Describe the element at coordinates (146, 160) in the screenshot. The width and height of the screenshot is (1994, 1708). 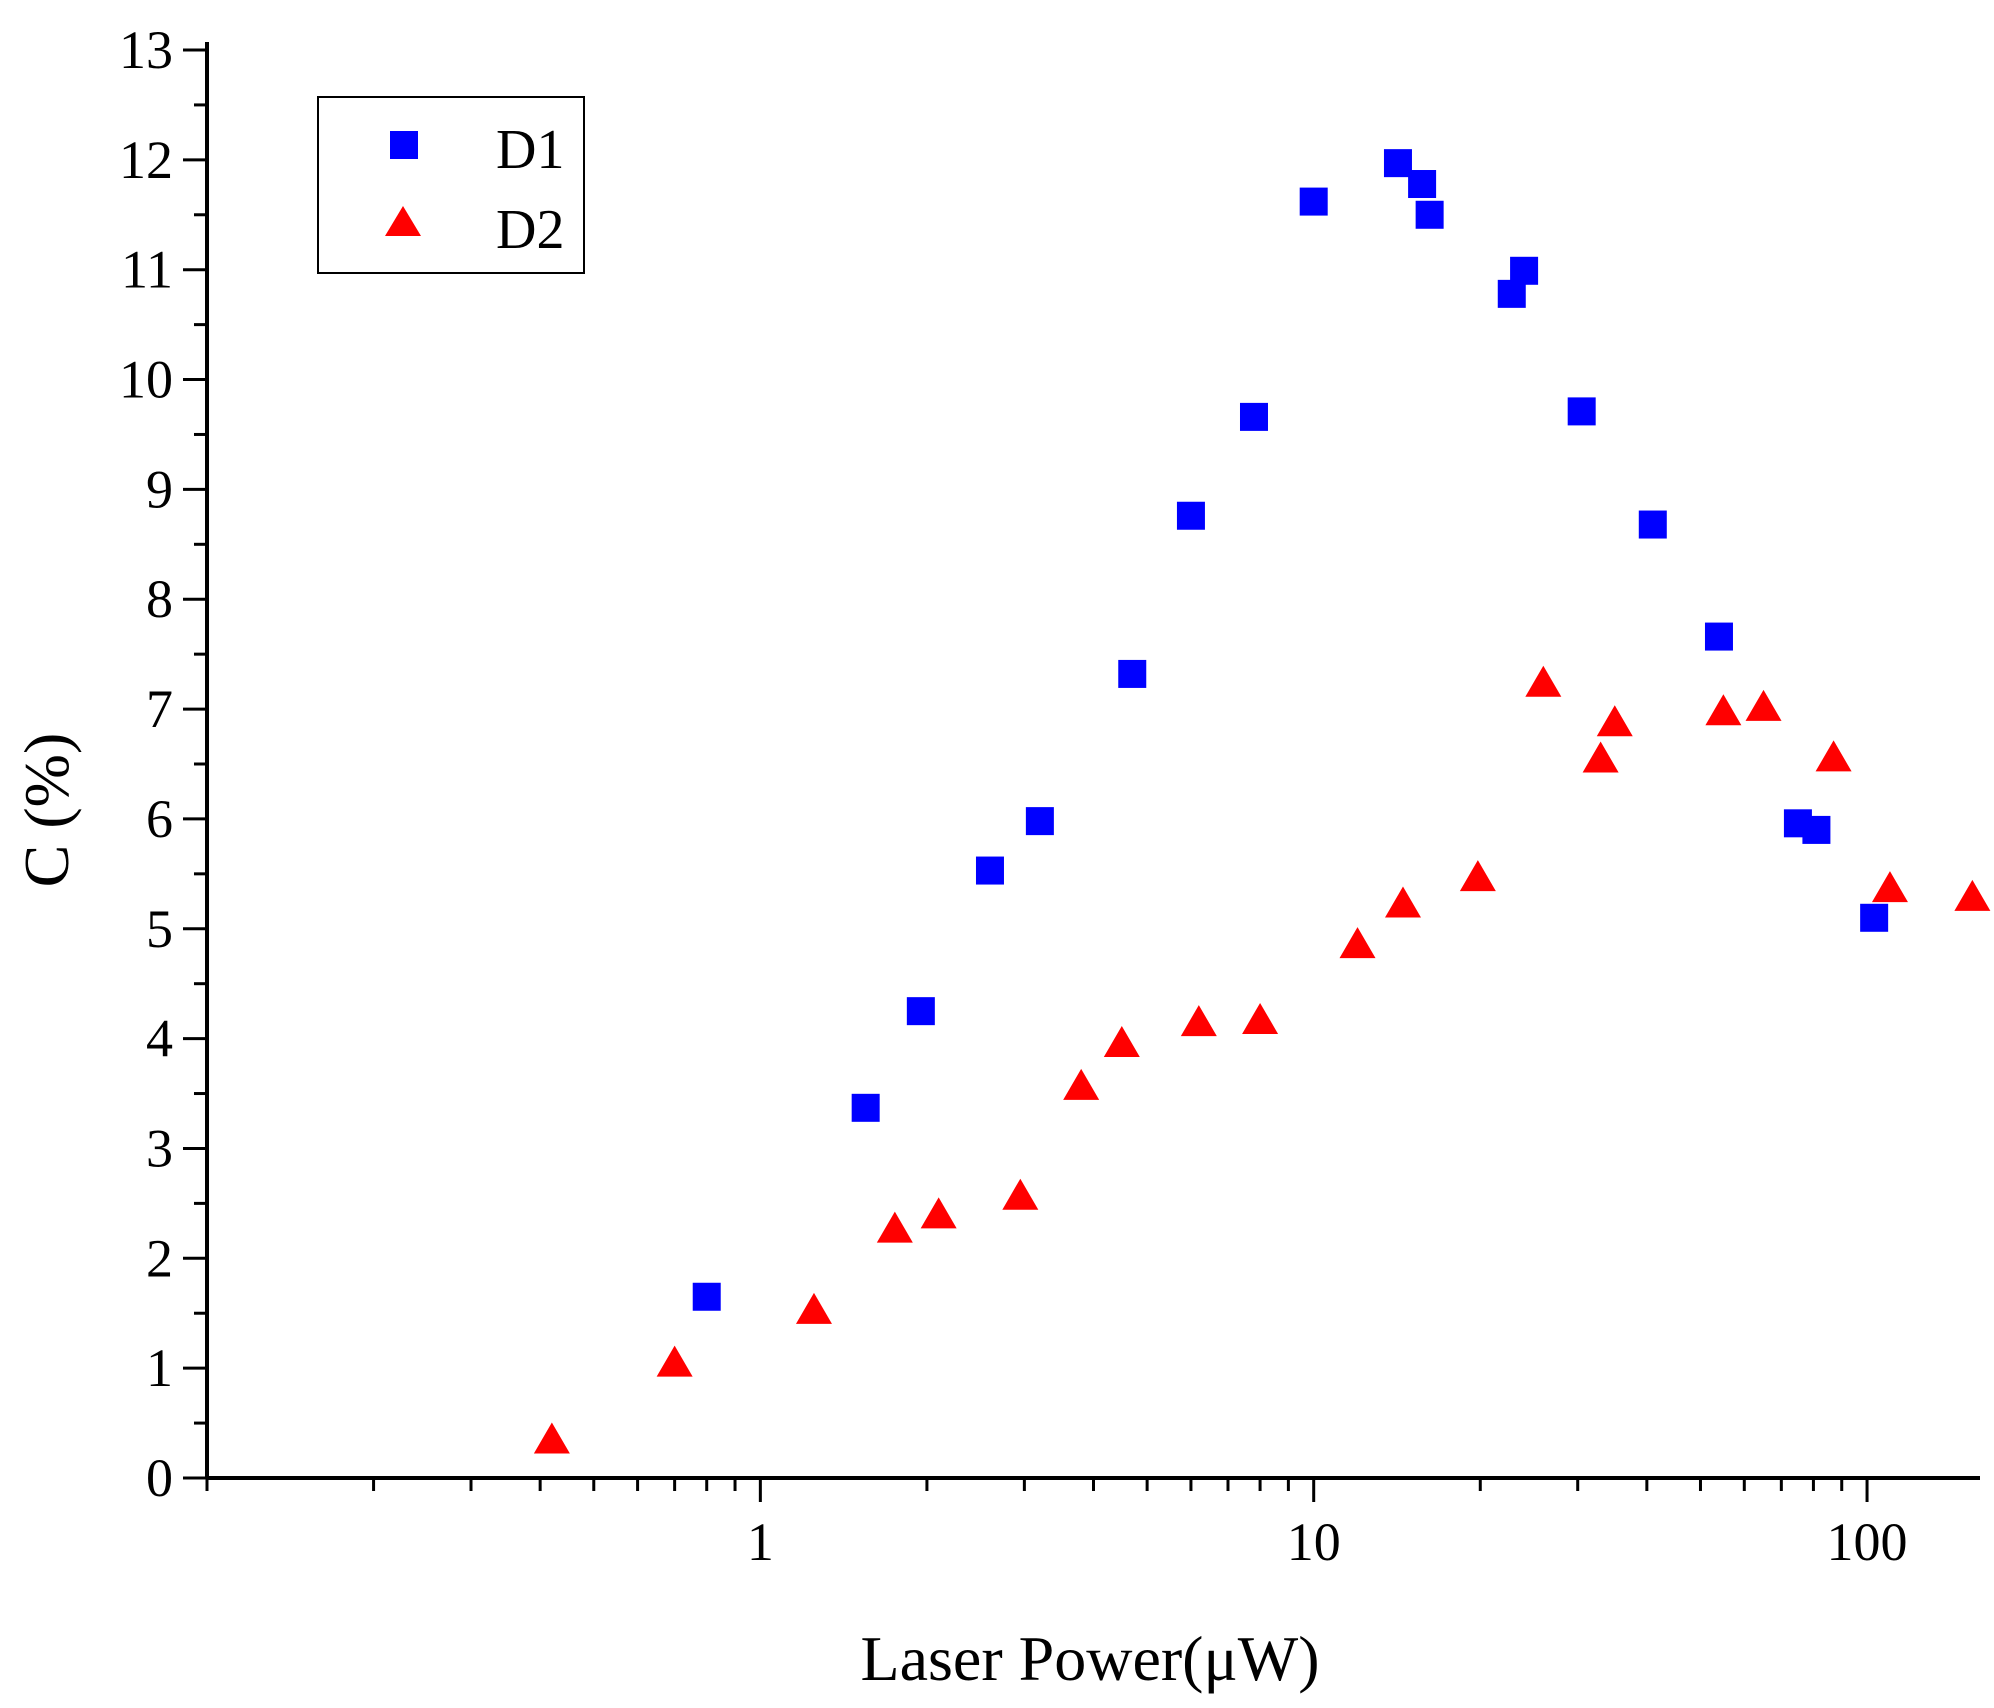
I see `y-tick-label: 12` at that location.